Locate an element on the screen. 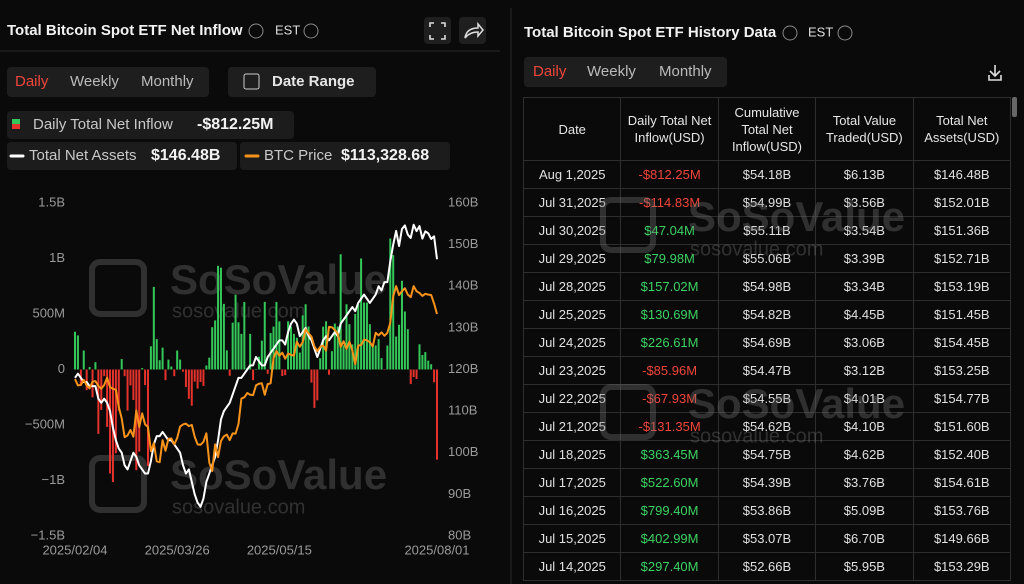  table-row: Jul 23,2025 -$85.96M $54.47B $3.12B $153.25B is located at coordinates (767, 370).